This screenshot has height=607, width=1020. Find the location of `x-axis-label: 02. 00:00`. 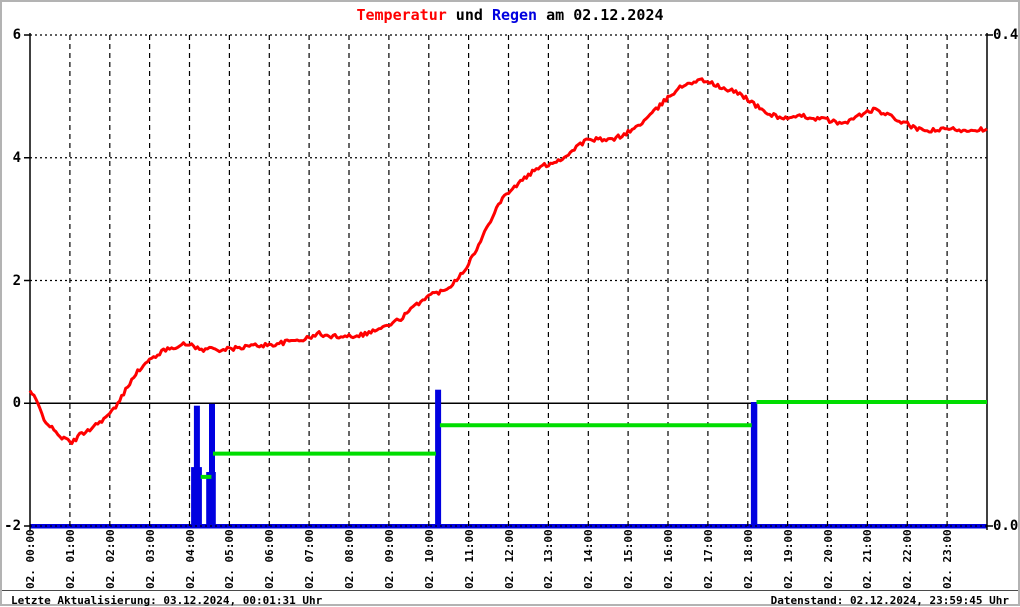

x-axis-label: 02. 00:00 is located at coordinates (30, 559).